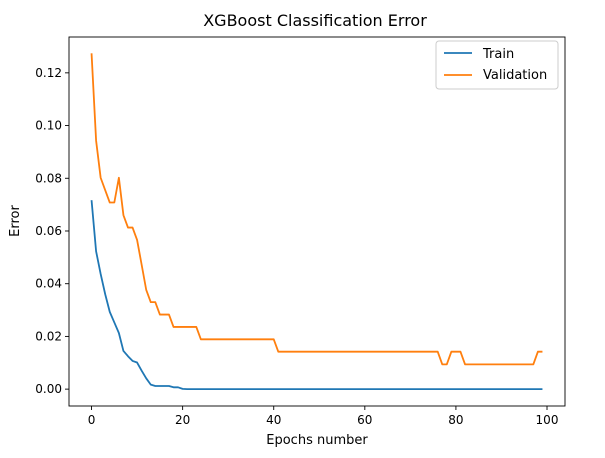  I want to click on x-axis-ticks: 0 20 40 60 80 100, so click(323, 416).